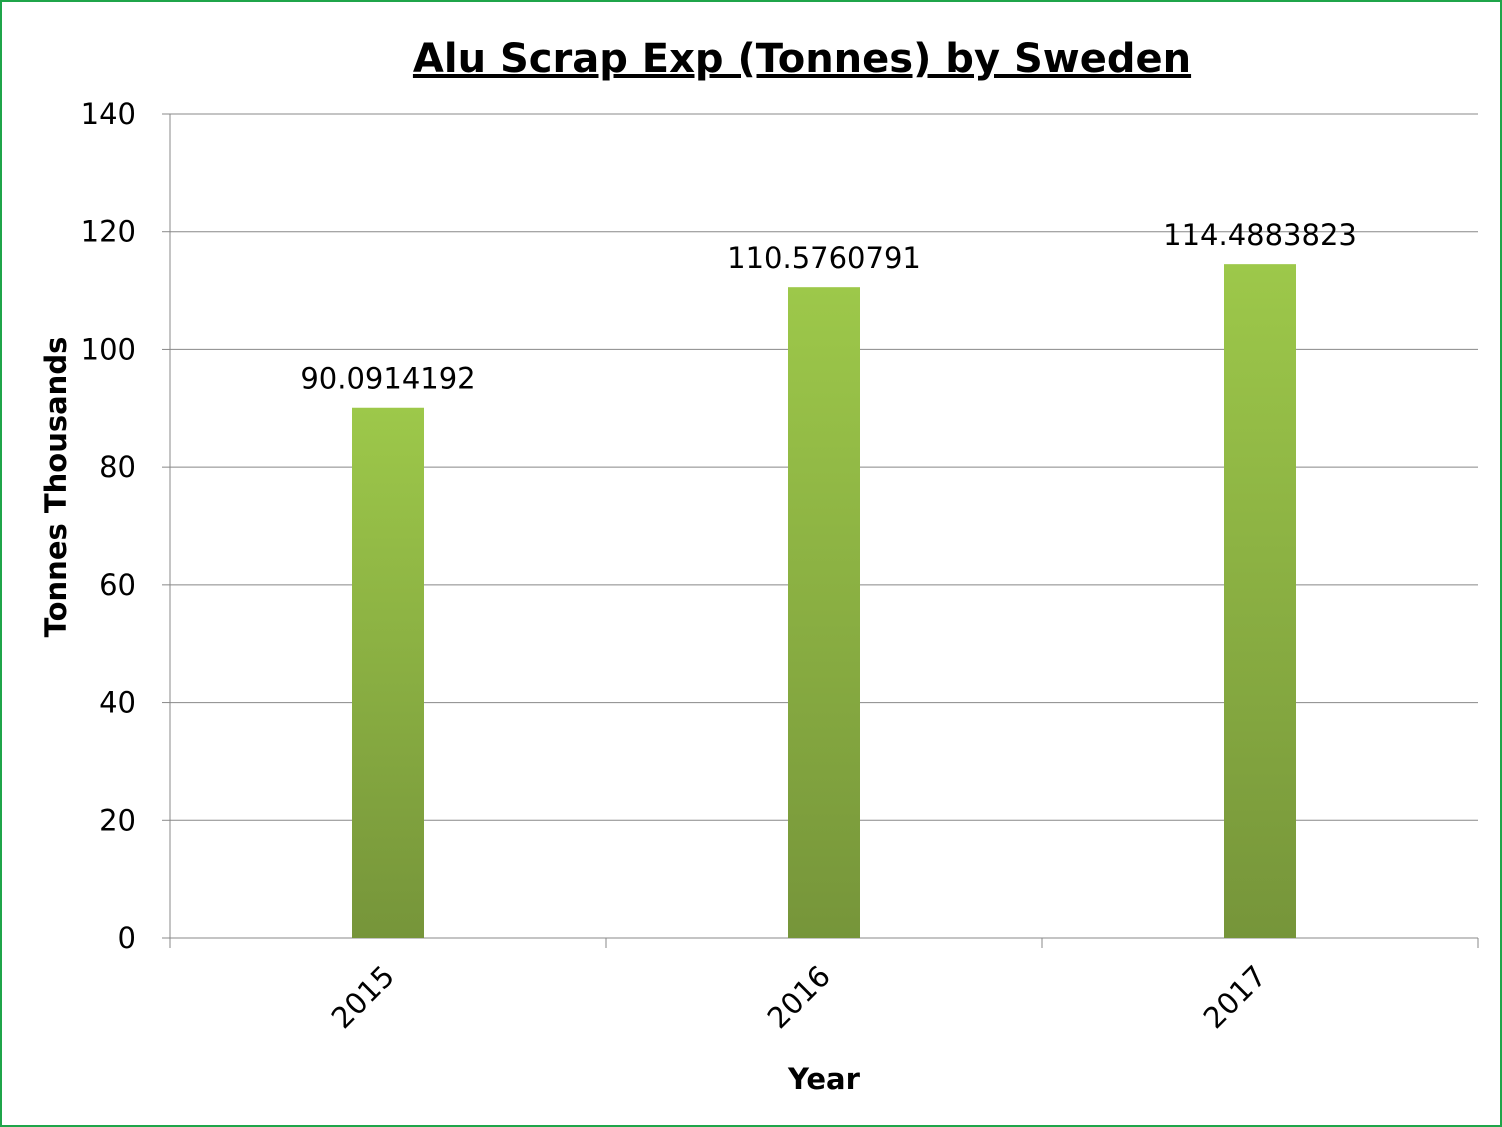  What do you see at coordinates (117, 467) in the screenshot?
I see `y-tick-label: 80` at bounding box center [117, 467].